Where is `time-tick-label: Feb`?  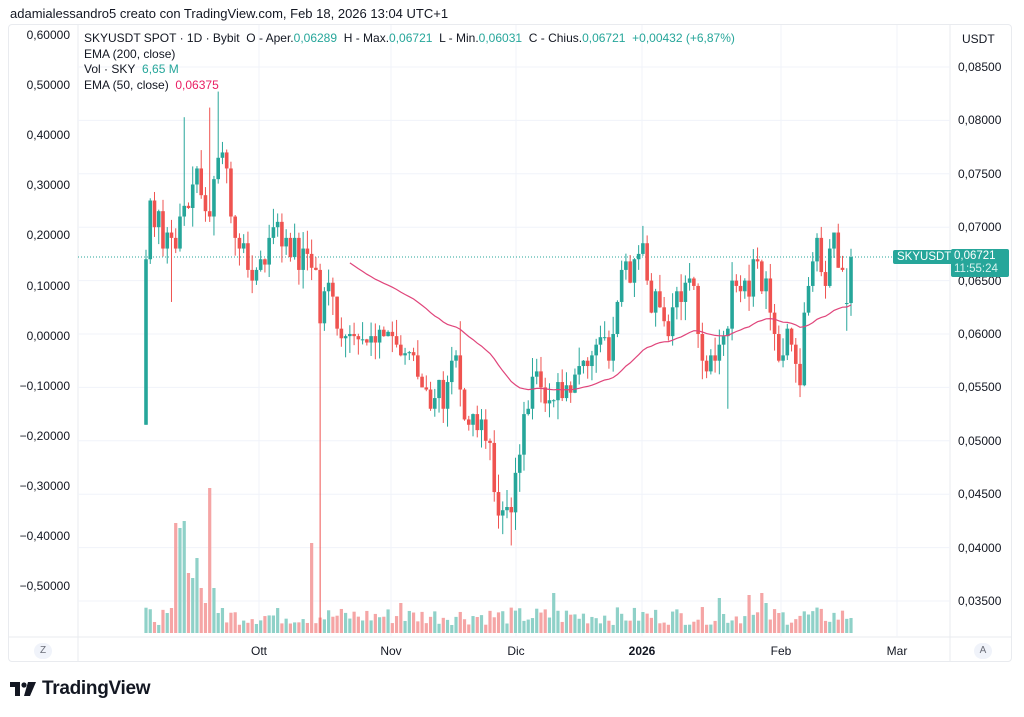 time-tick-label: Feb is located at coordinates (781, 651).